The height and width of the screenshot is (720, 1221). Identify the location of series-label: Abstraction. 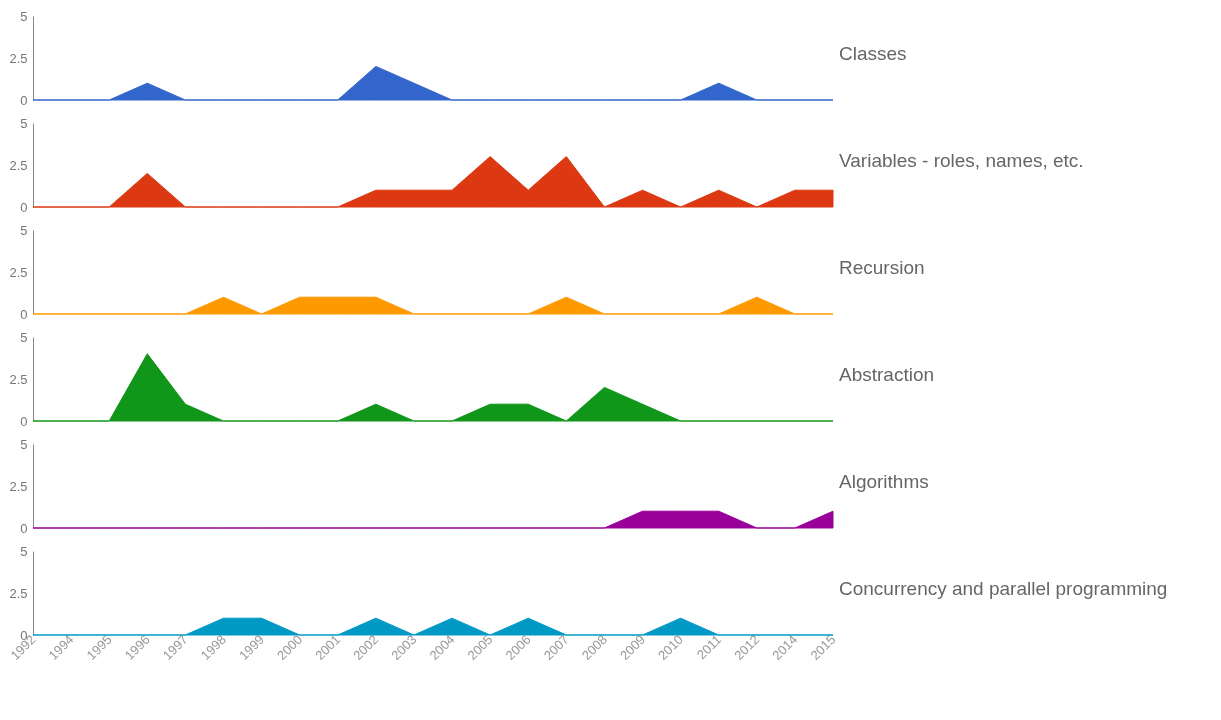
(887, 374).